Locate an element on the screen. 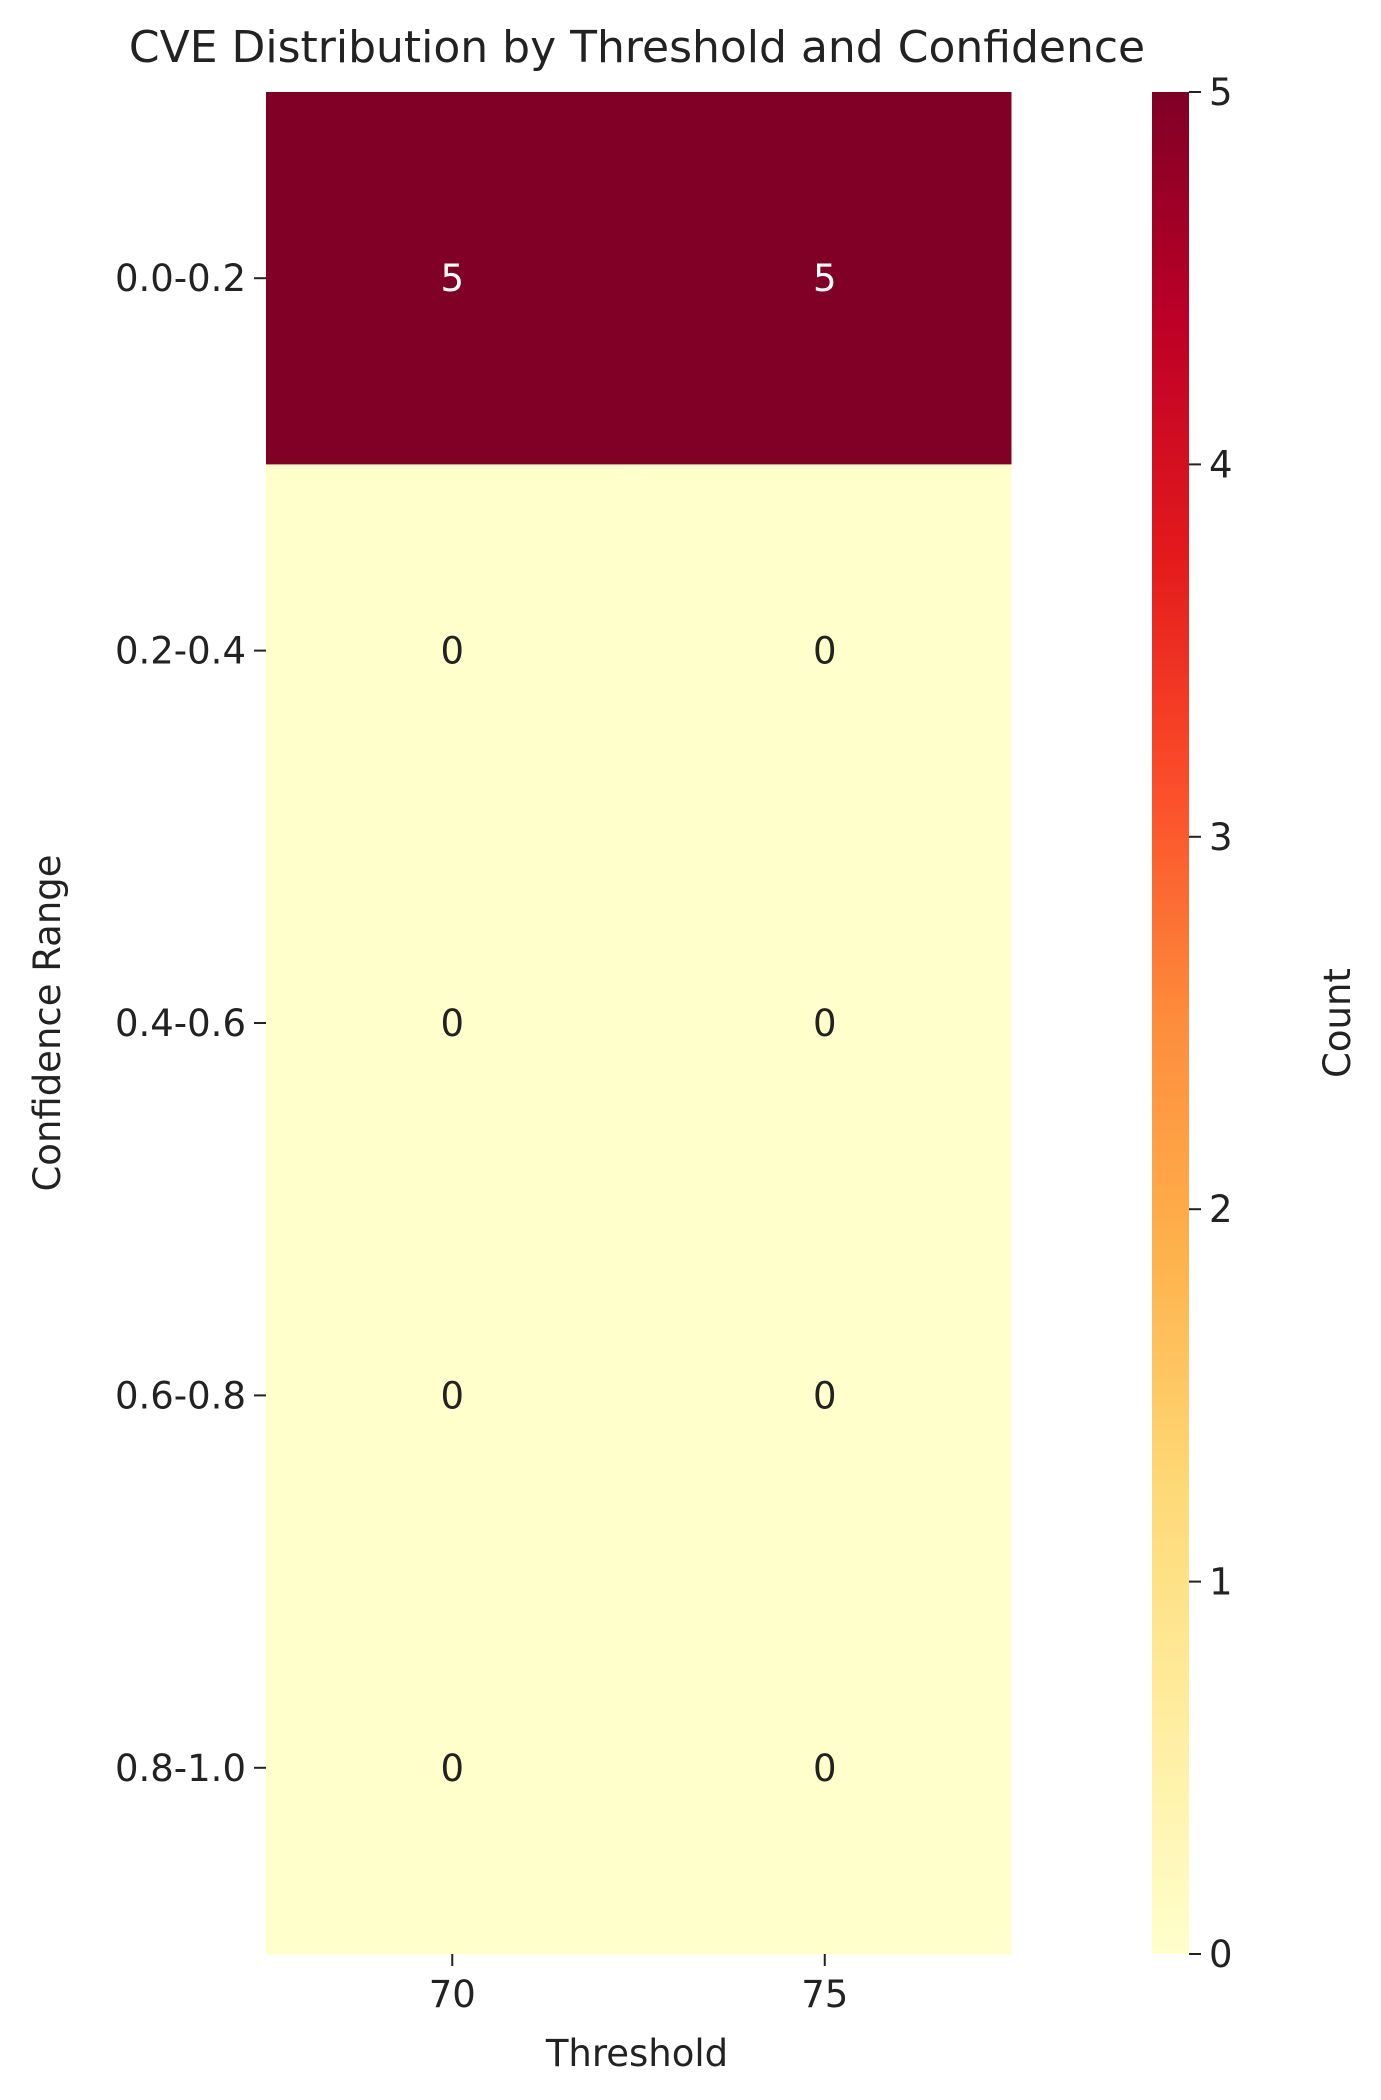  heatmap-cell-0.8-1.0-75 is located at coordinates (825, 1768).